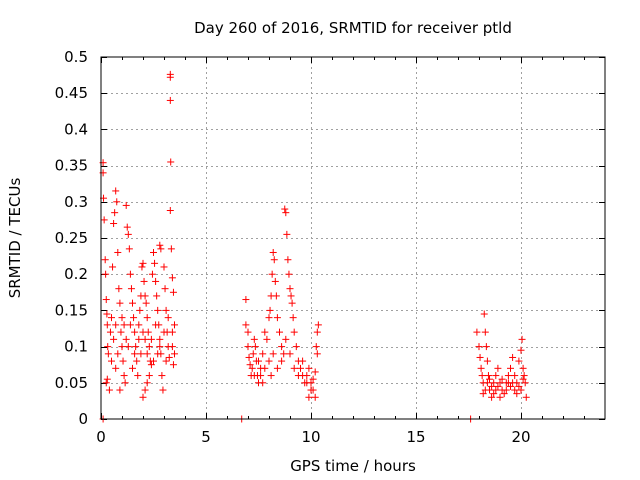 Image resolution: width=640 pixels, height=480 pixels. Describe the element at coordinates (83, 419) in the screenshot. I see `y-tick-label: 0` at that location.